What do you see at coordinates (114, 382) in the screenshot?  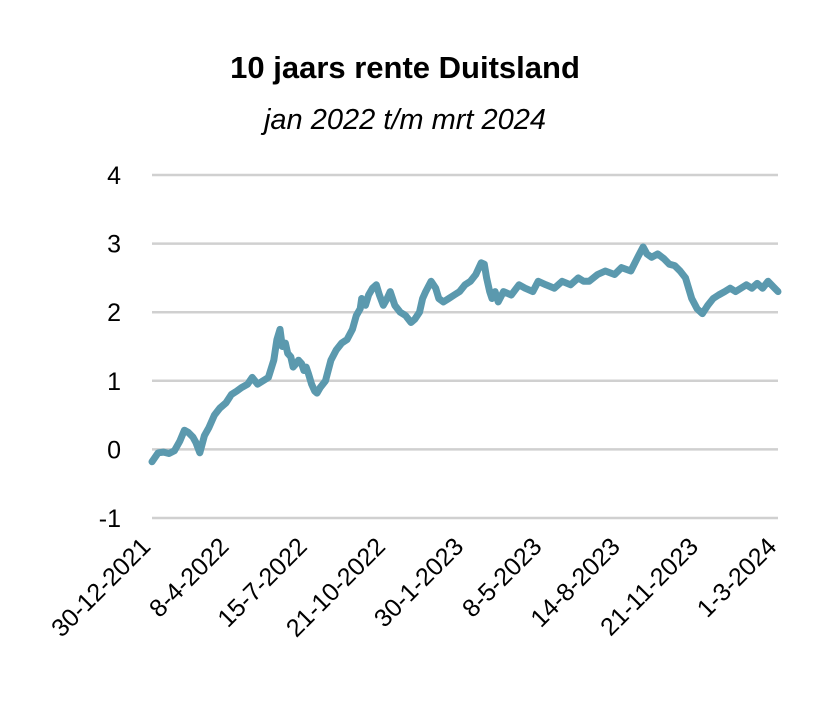 I see `y-tick-label: 1` at bounding box center [114, 382].